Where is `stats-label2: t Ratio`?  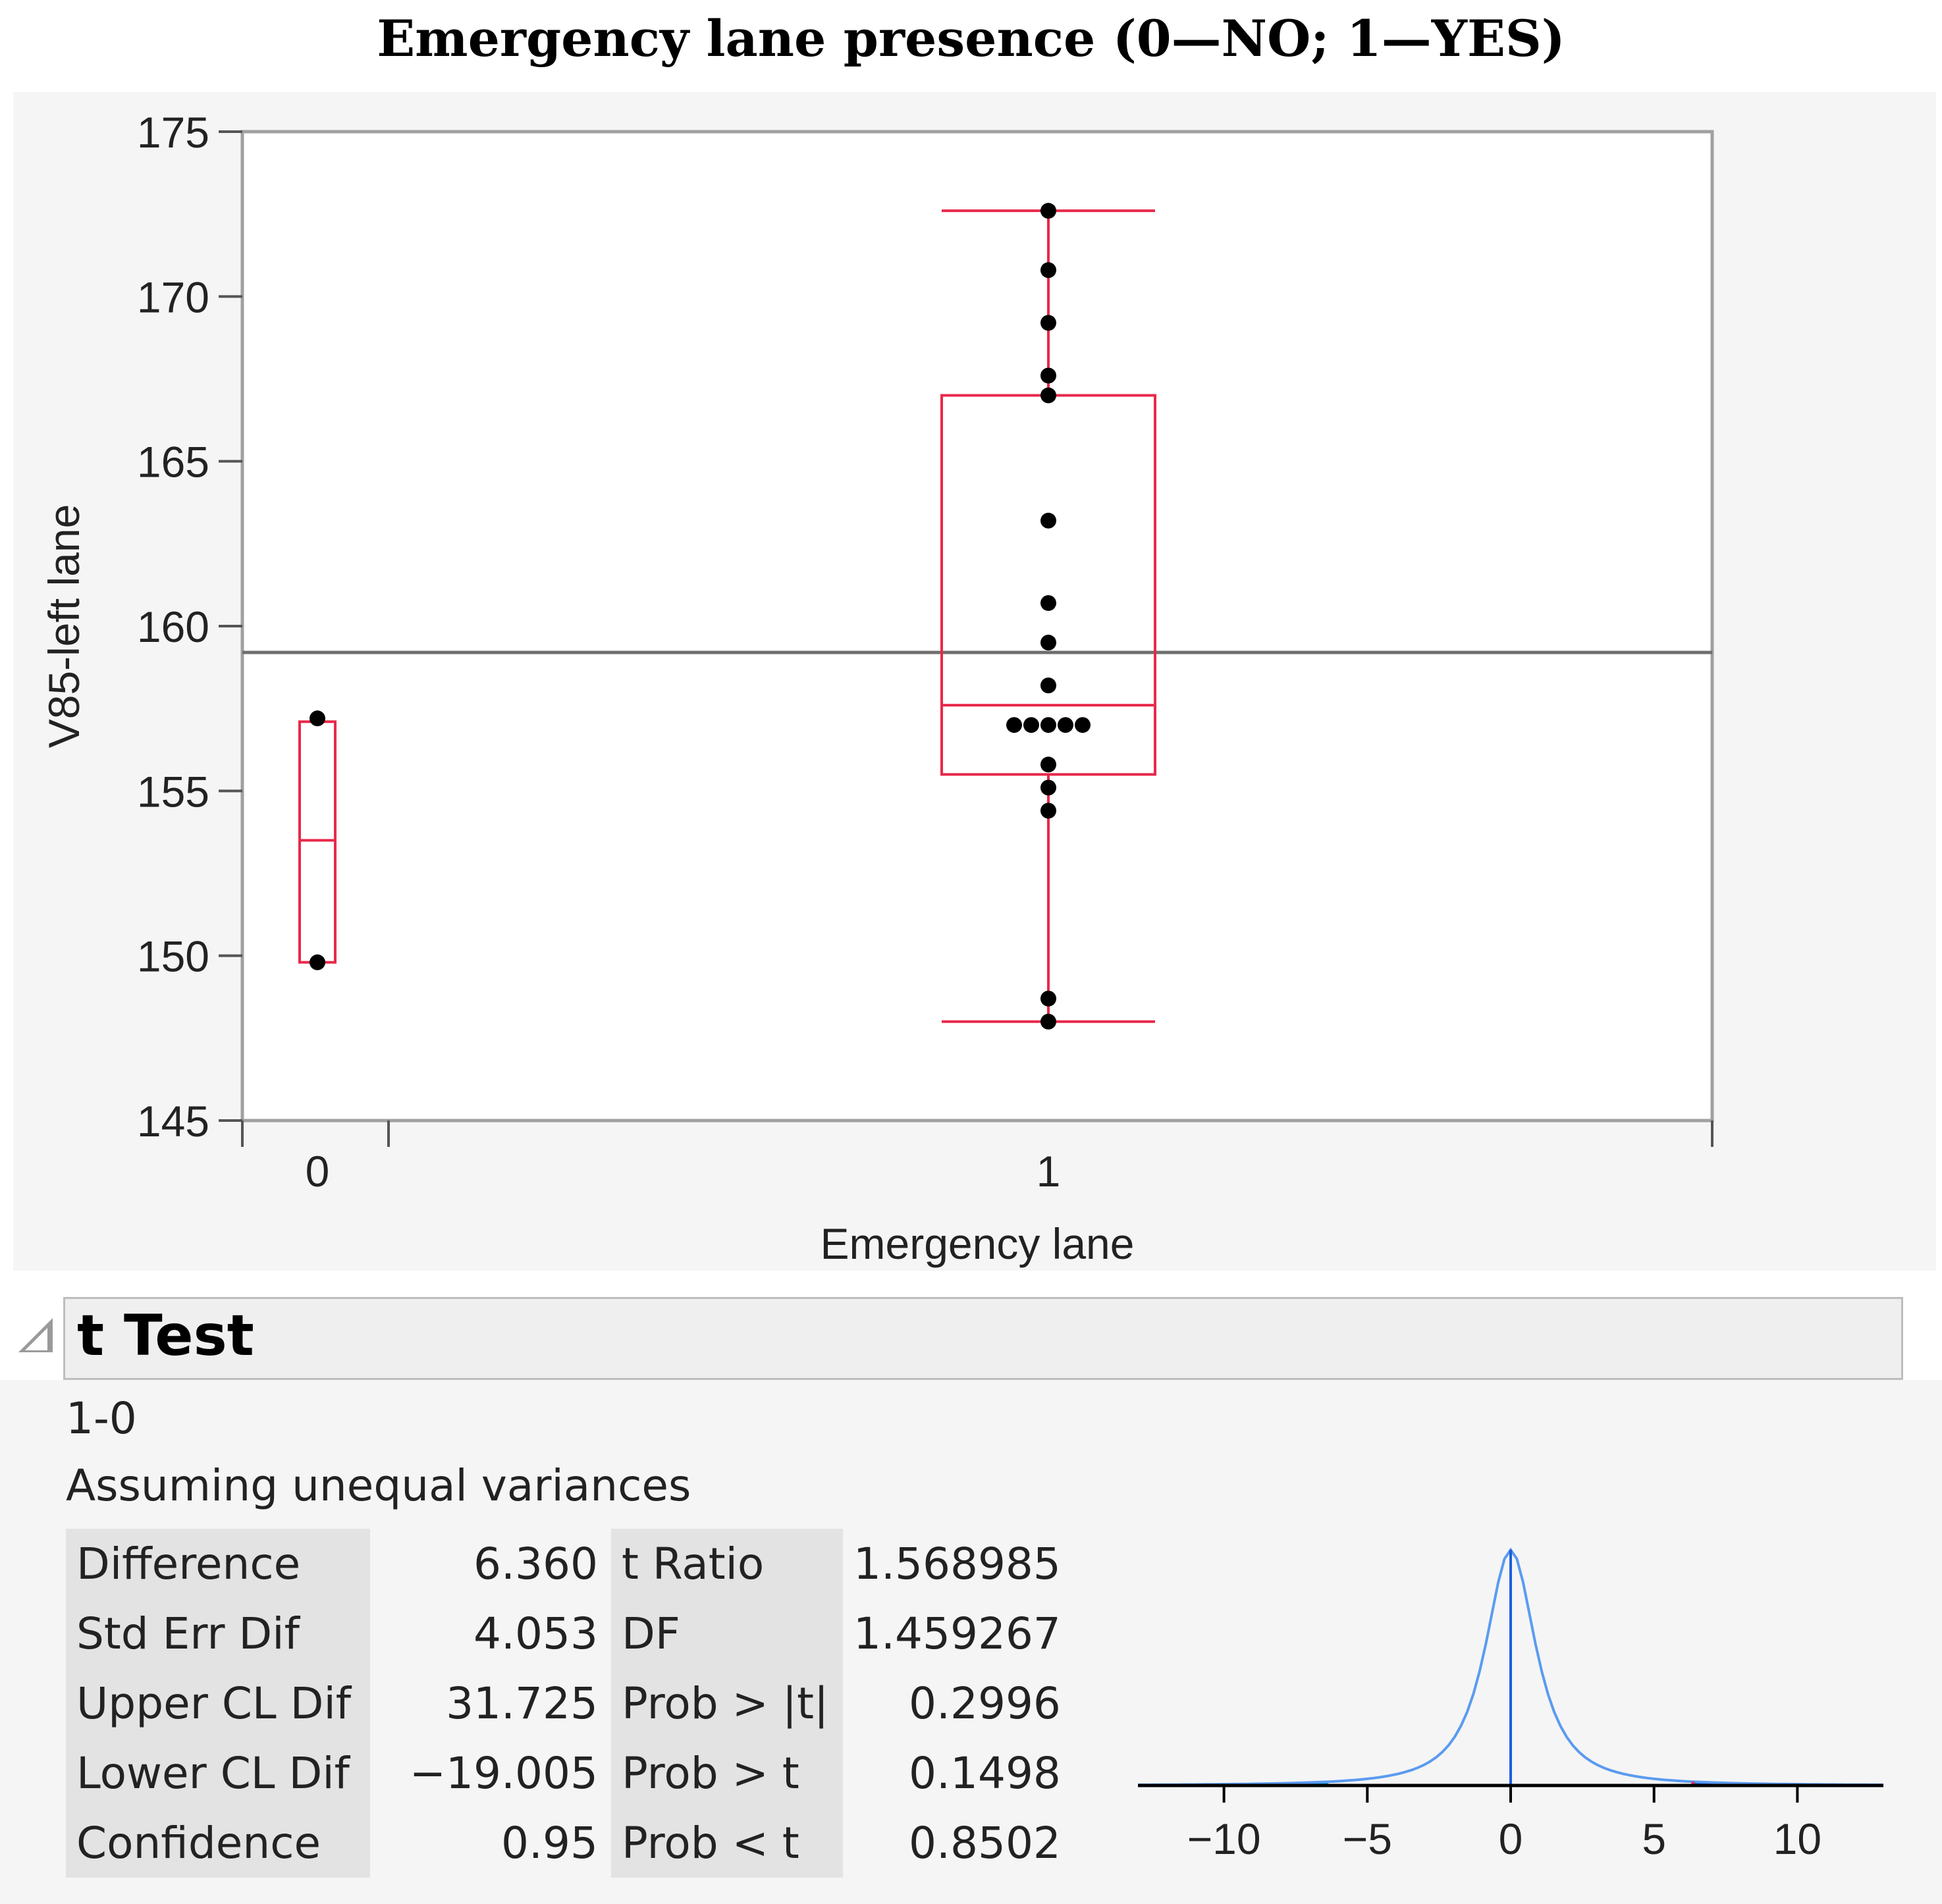
stats-label2: t Ratio is located at coordinates (727, 1564).